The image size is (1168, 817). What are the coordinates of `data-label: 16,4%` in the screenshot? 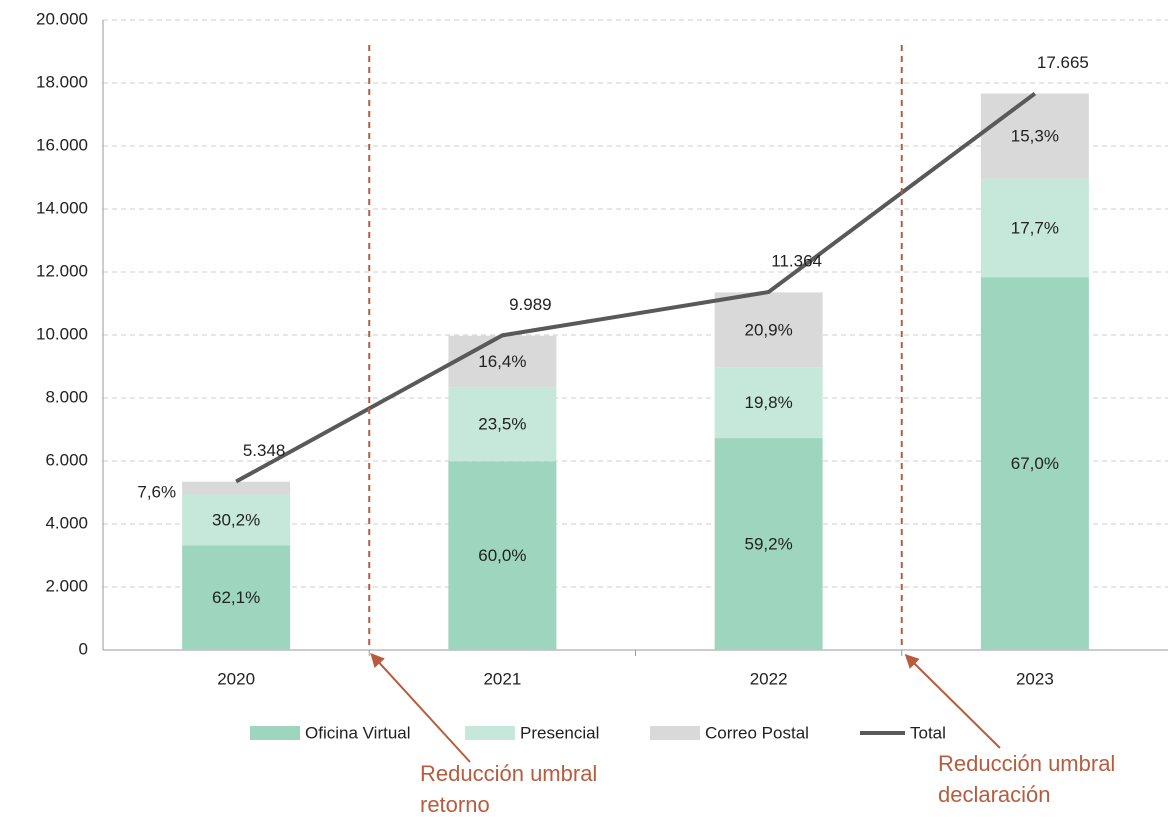 It's located at (502, 361).